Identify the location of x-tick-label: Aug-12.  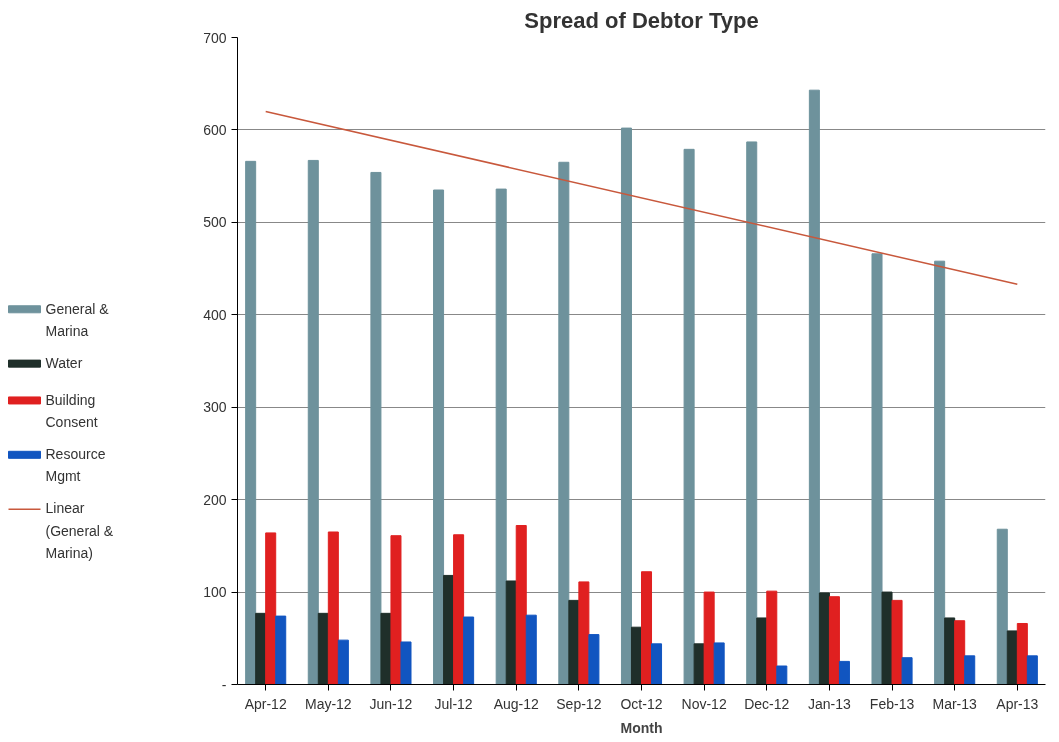
(516, 703).